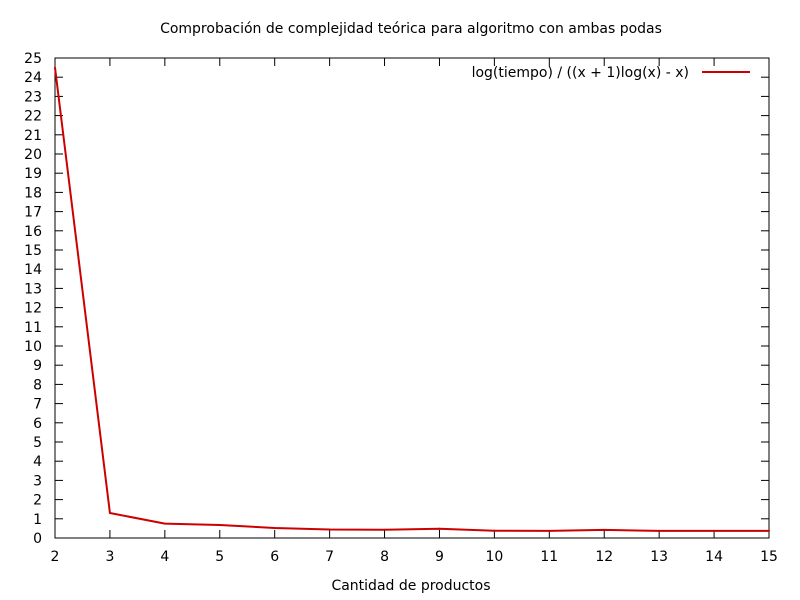  What do you see at coordinates (37, 443) in the screenshot?
I see `y-tick-label: 5` at bounding box center [37, 443].